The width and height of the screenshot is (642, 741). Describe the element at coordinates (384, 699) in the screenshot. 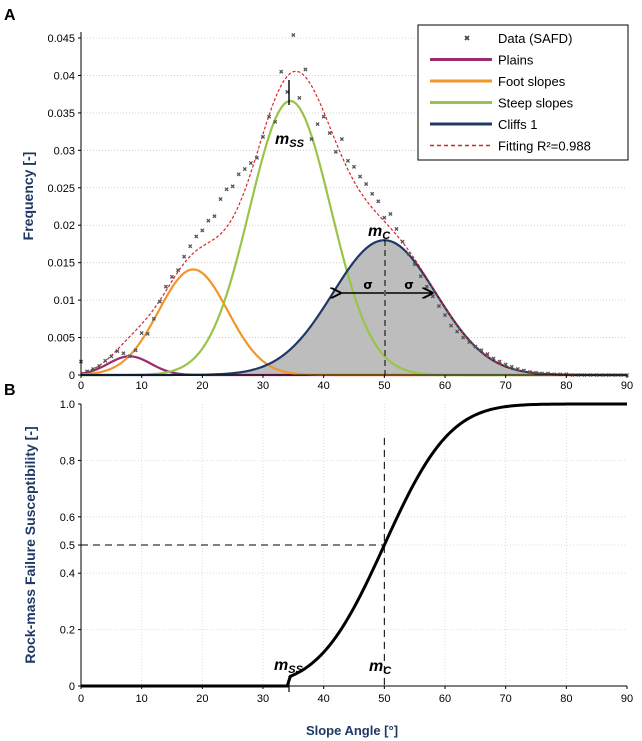

I see `x-tick-label-b: 50` at that location.